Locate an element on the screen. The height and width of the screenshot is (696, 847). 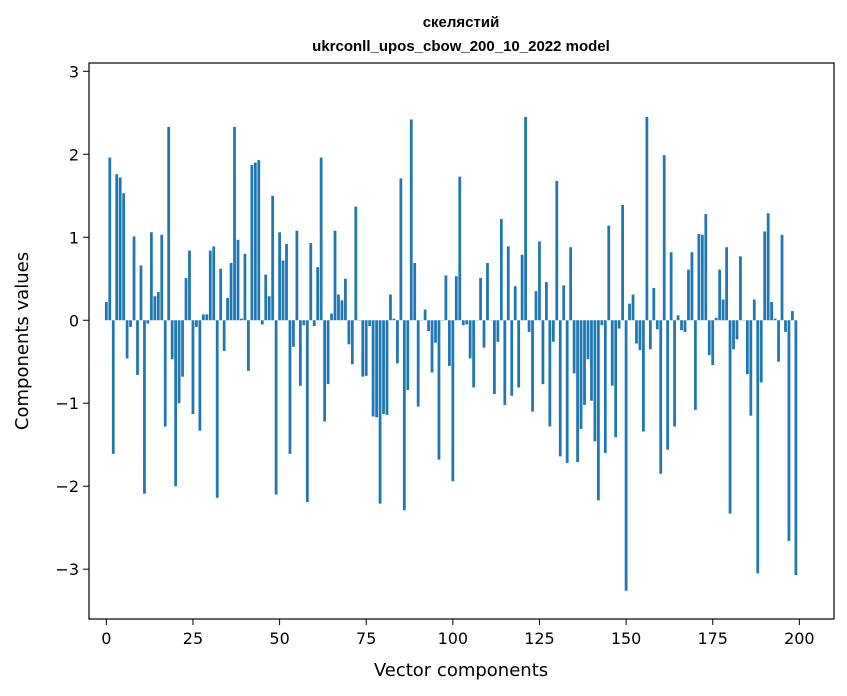
y-tick-label-3: 3 is located at coordinates (74, 71).